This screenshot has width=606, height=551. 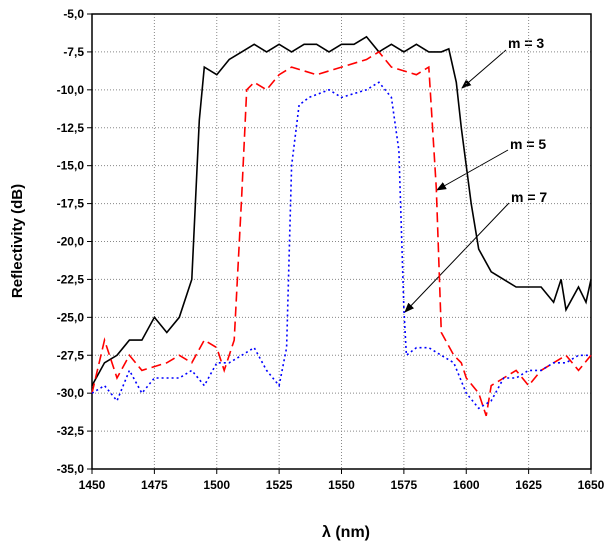 What do you see at coordinates (154, 485) in the screenshot?
I see `x-tick-label: 1475` at bounding box center [154, 485].